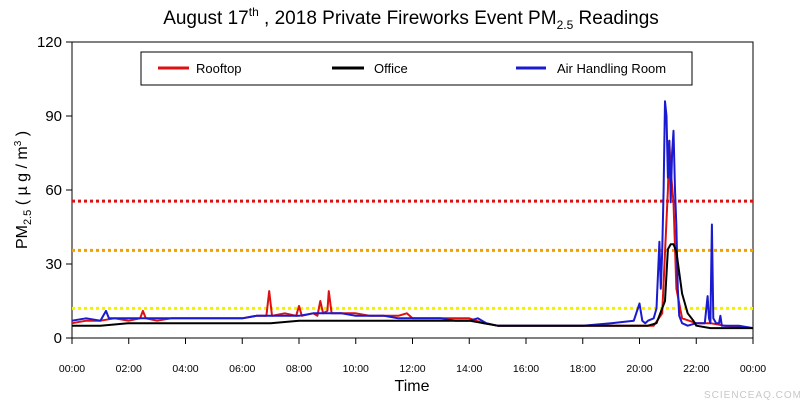 The width and height of the screenshot is (800, 400). I want to click on x-tick-label: 02:00, so click(129, 369).